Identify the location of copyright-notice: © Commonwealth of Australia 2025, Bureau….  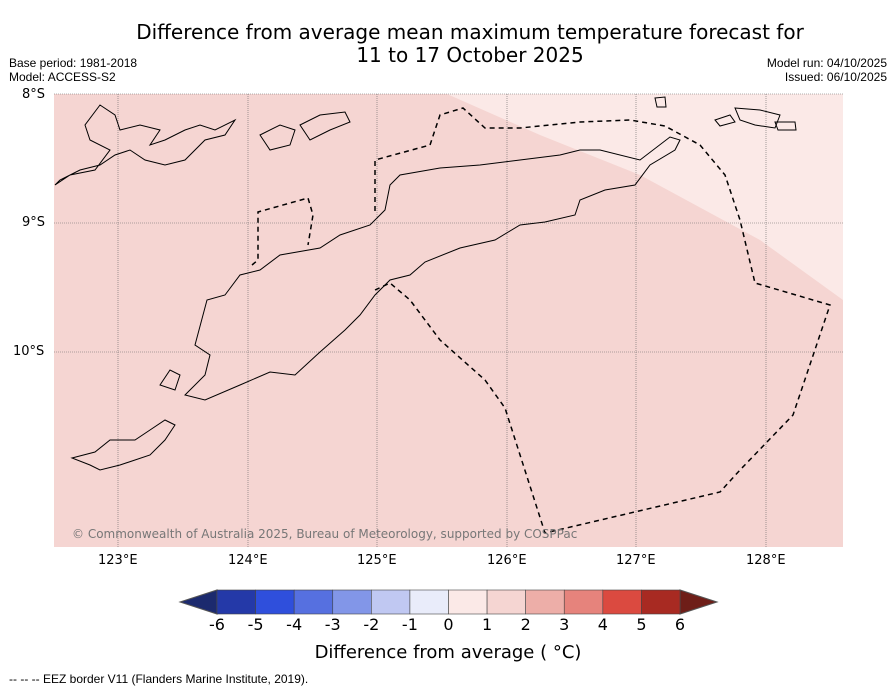
(325, 534).